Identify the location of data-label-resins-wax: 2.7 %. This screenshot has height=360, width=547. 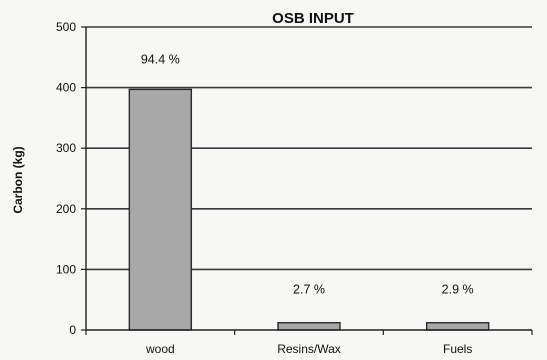
(309, 290).